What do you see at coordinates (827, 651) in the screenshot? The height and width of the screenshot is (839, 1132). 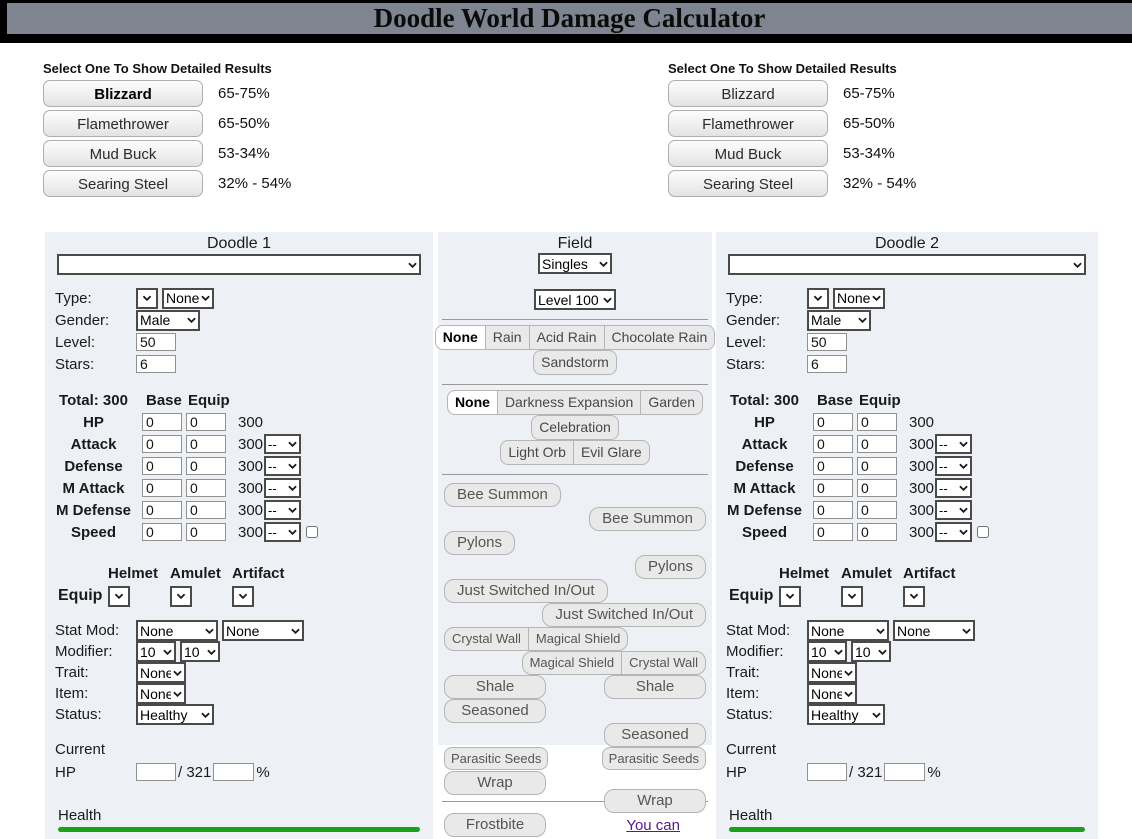 I see `doodle2-modifier-select-0: 10` at bounding box center [827, 651].